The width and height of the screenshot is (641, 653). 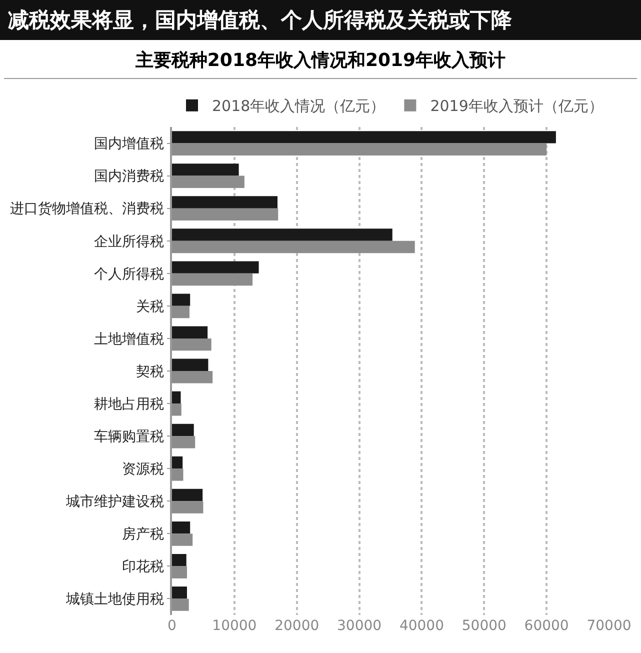 What do you see at coordinates (129, 436) in the screenshot?
I see `y-tick-label: 车辆购置税` at bounding box center [129, 436].